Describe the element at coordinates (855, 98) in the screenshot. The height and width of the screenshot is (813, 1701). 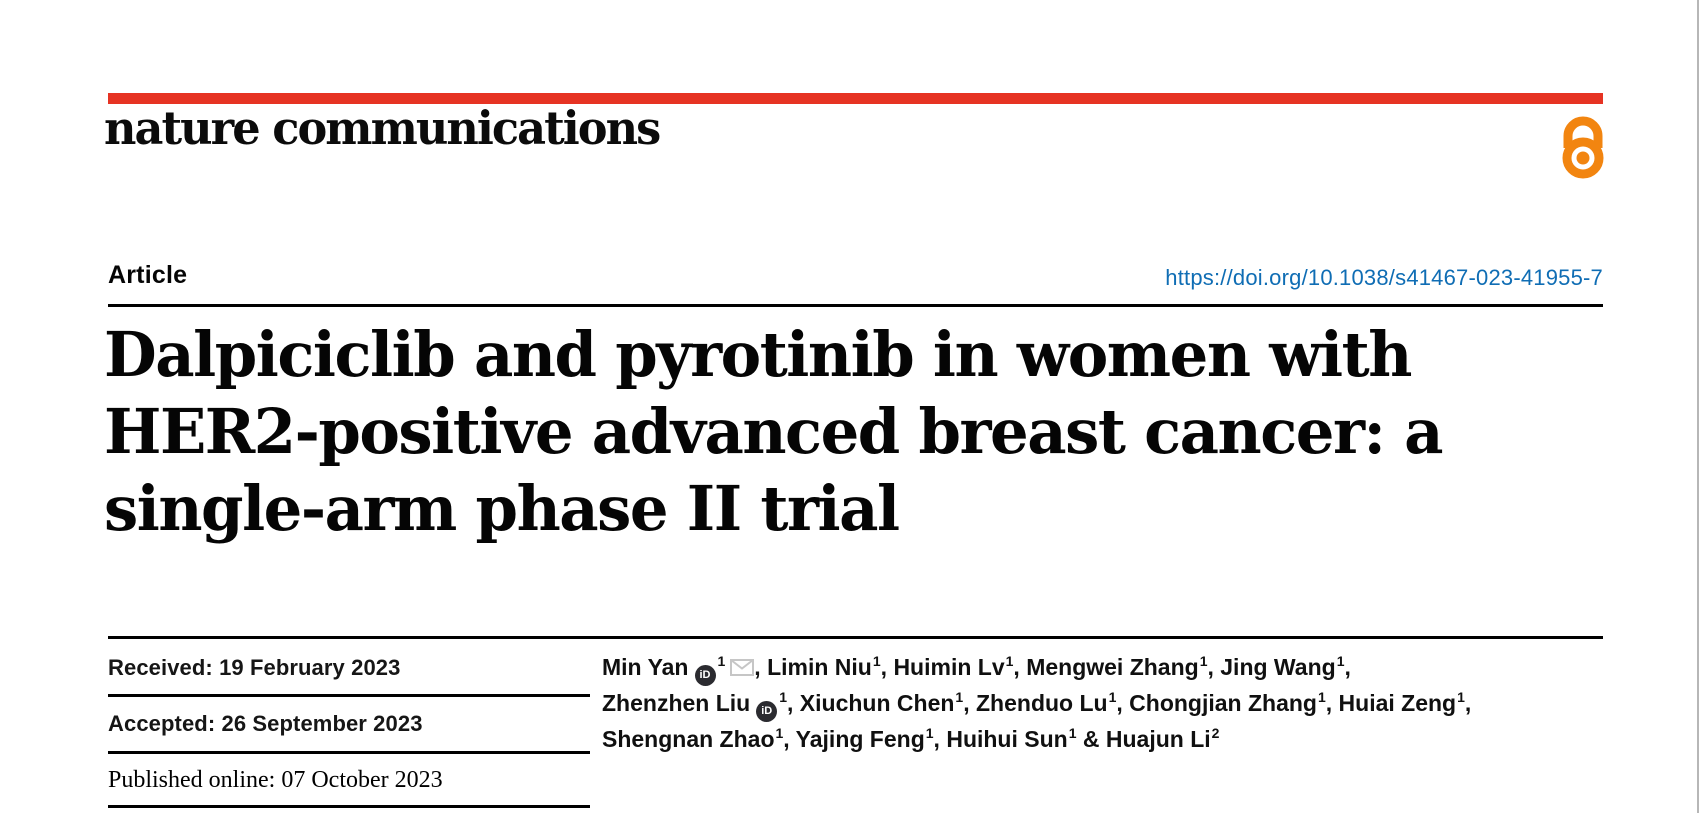
I see `masthead-red-bar` at that location.